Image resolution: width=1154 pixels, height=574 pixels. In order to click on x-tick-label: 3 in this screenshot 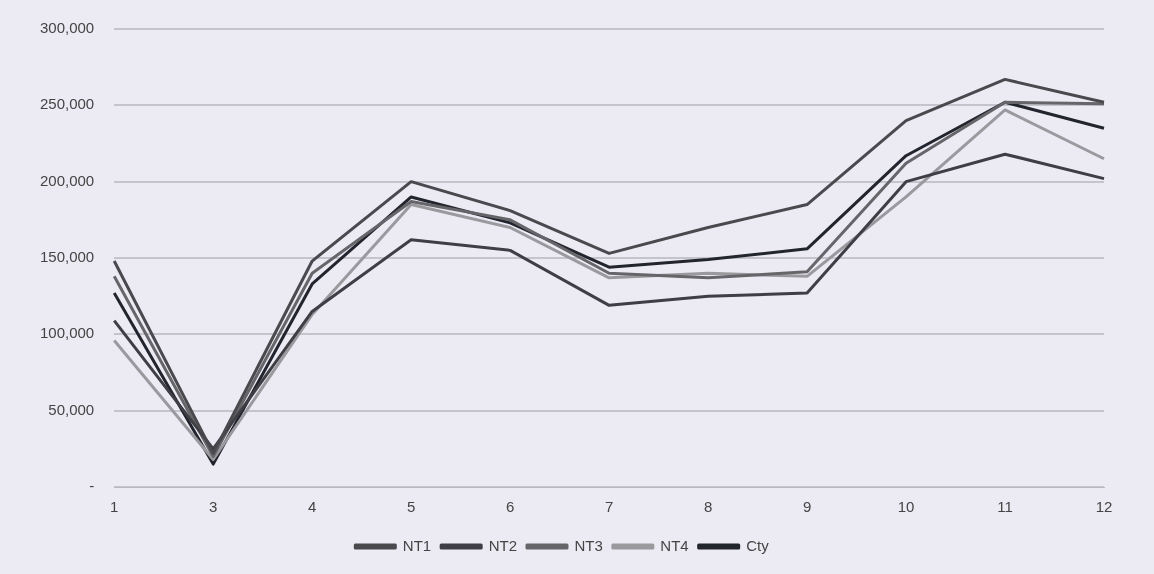, I will do `click(213, 507)`.